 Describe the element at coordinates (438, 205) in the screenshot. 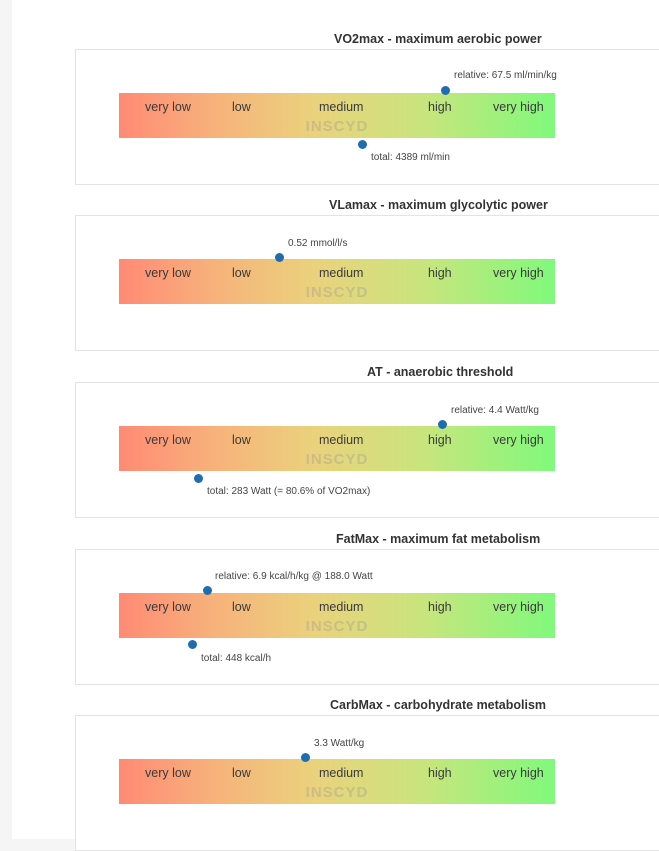

I see `section-title: VLamax - maximum glycolytic power` at that location.